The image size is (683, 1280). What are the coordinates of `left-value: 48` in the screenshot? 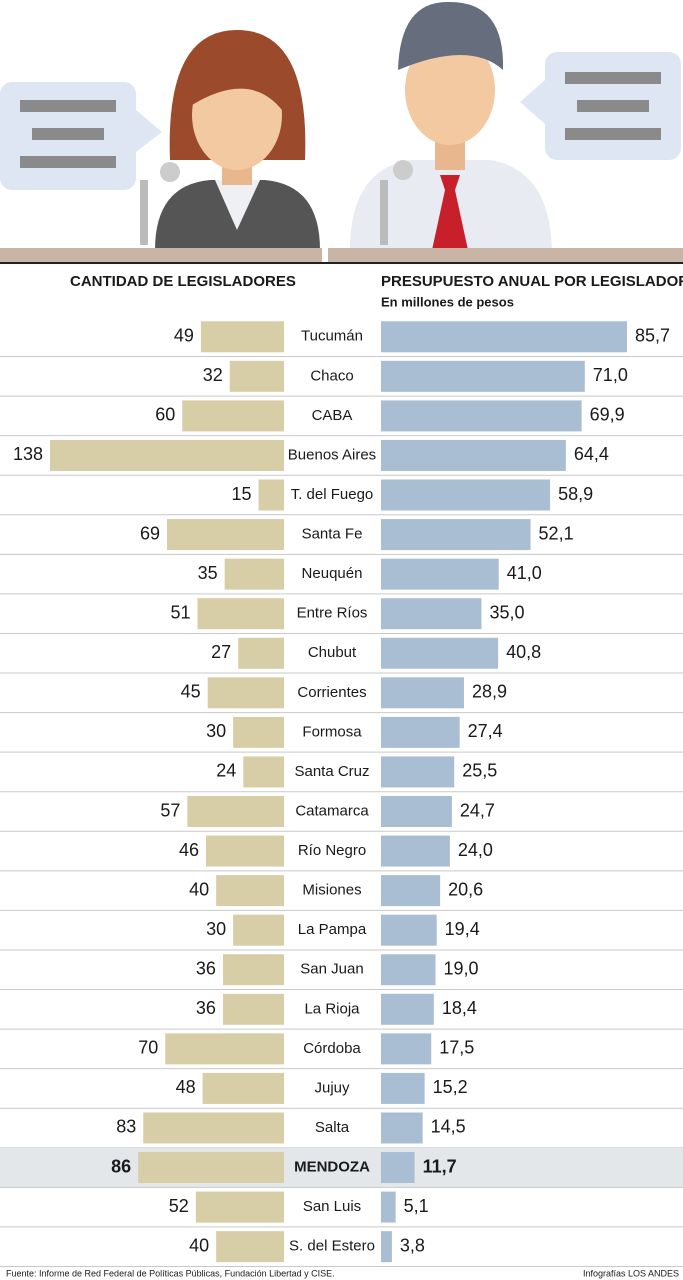 It's located at (186, 1087).